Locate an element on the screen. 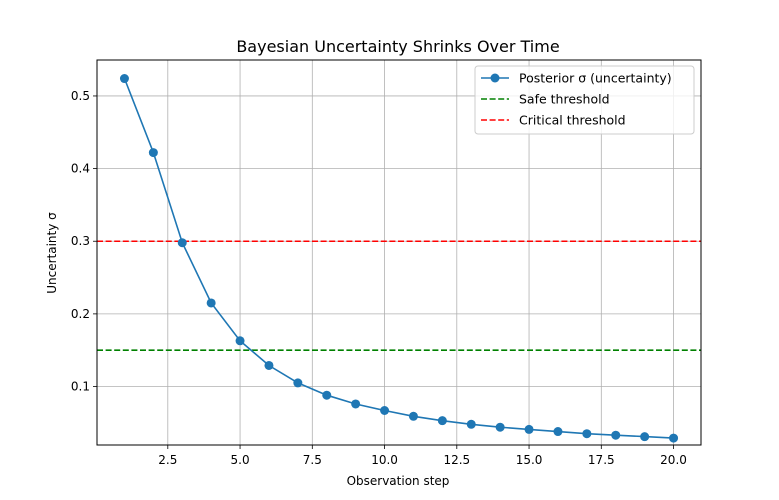 This screenshot has height=500, width=779. x-tick-label: 5.0 is located at coordinates (240, 460).